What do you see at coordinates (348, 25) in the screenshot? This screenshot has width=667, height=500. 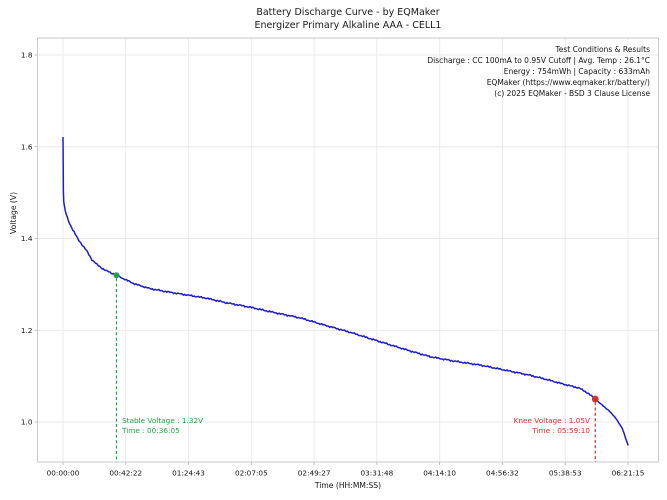 I see `chart-subtitle: Energizer Primary Alkaline AAA - CELL1` at bounding box center [348, 25].